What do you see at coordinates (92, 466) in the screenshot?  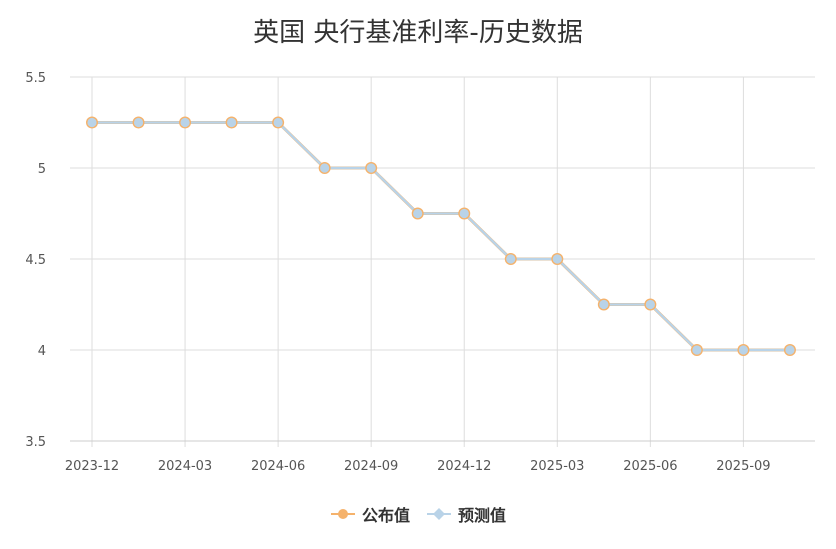 I see `x-tick-label: 2023-12` at bounding box center [92, 466].